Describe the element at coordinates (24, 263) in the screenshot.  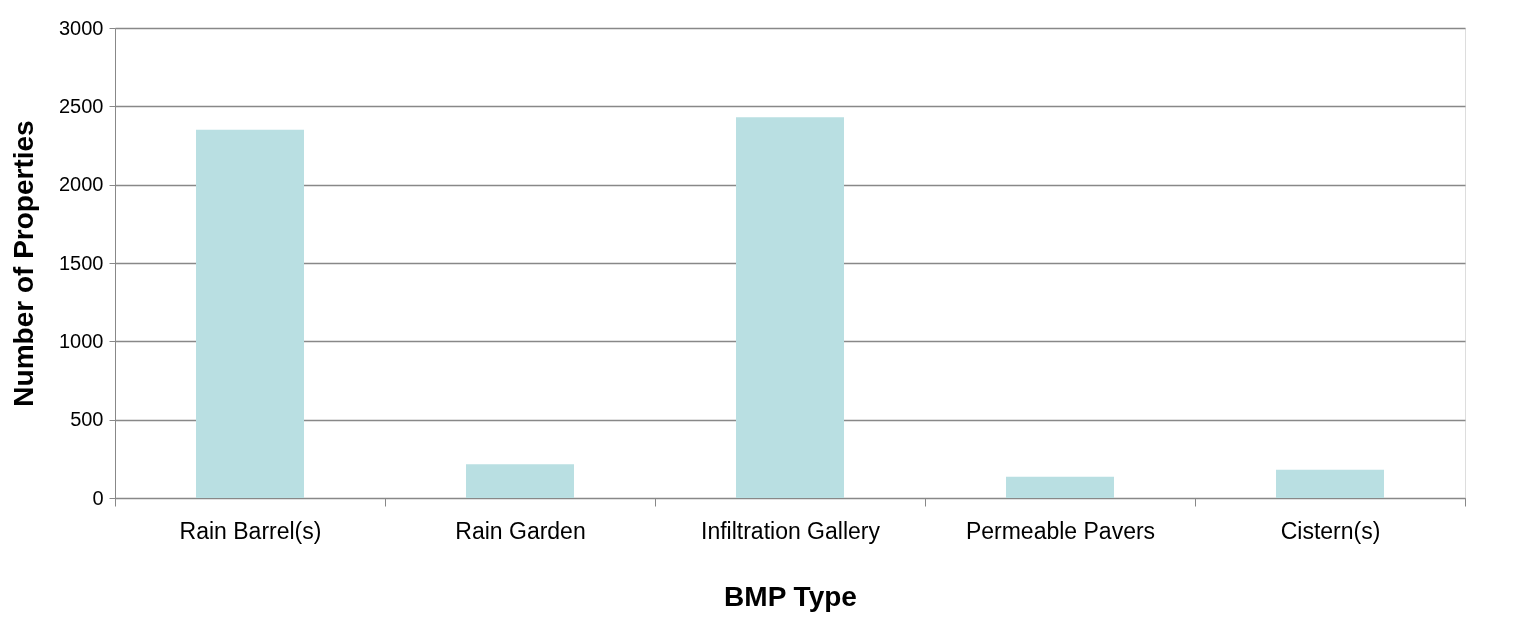
I see `y-axis-title: Number of Properties` at that location.